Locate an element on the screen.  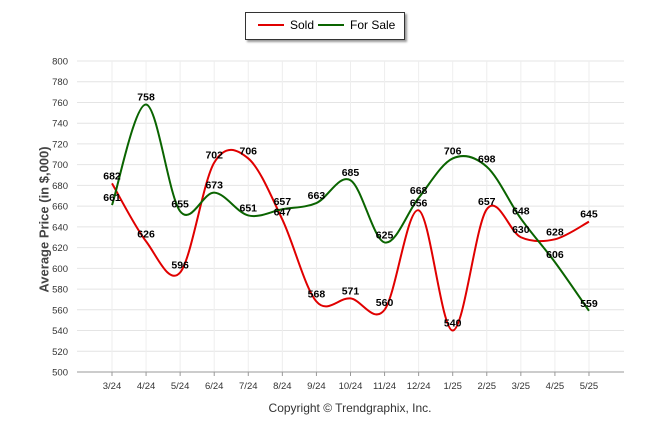
y-tick-label: 520 is located at coordinates (60, 352).